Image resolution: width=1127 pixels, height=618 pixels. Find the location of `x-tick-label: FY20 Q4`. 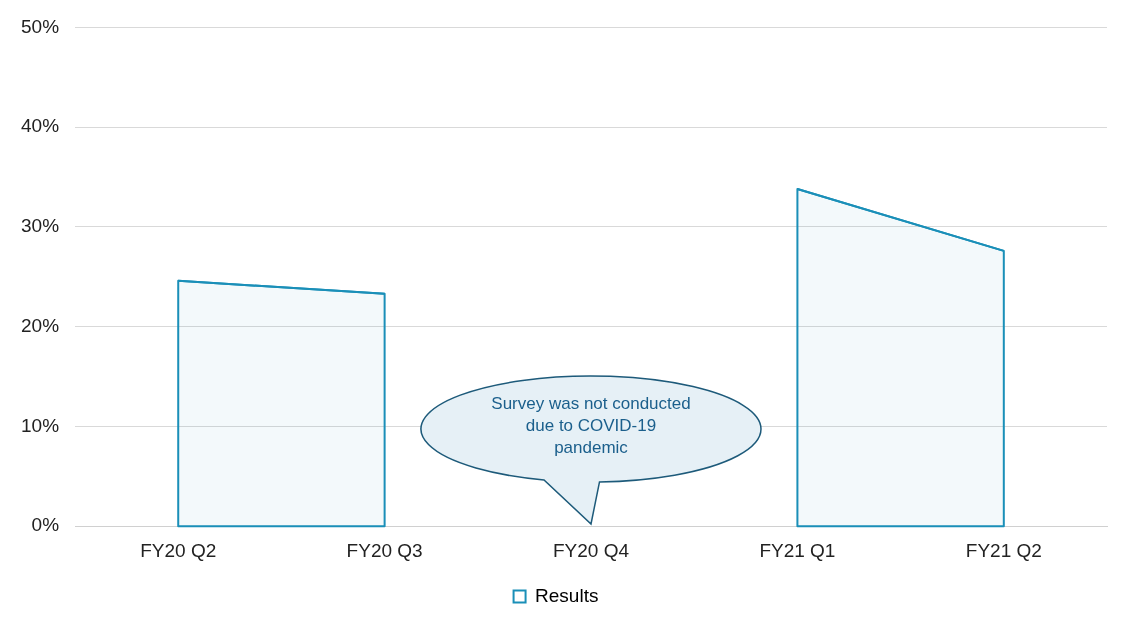

x-tick-label: FY20 Q4 is located at coordinates (591, 550).